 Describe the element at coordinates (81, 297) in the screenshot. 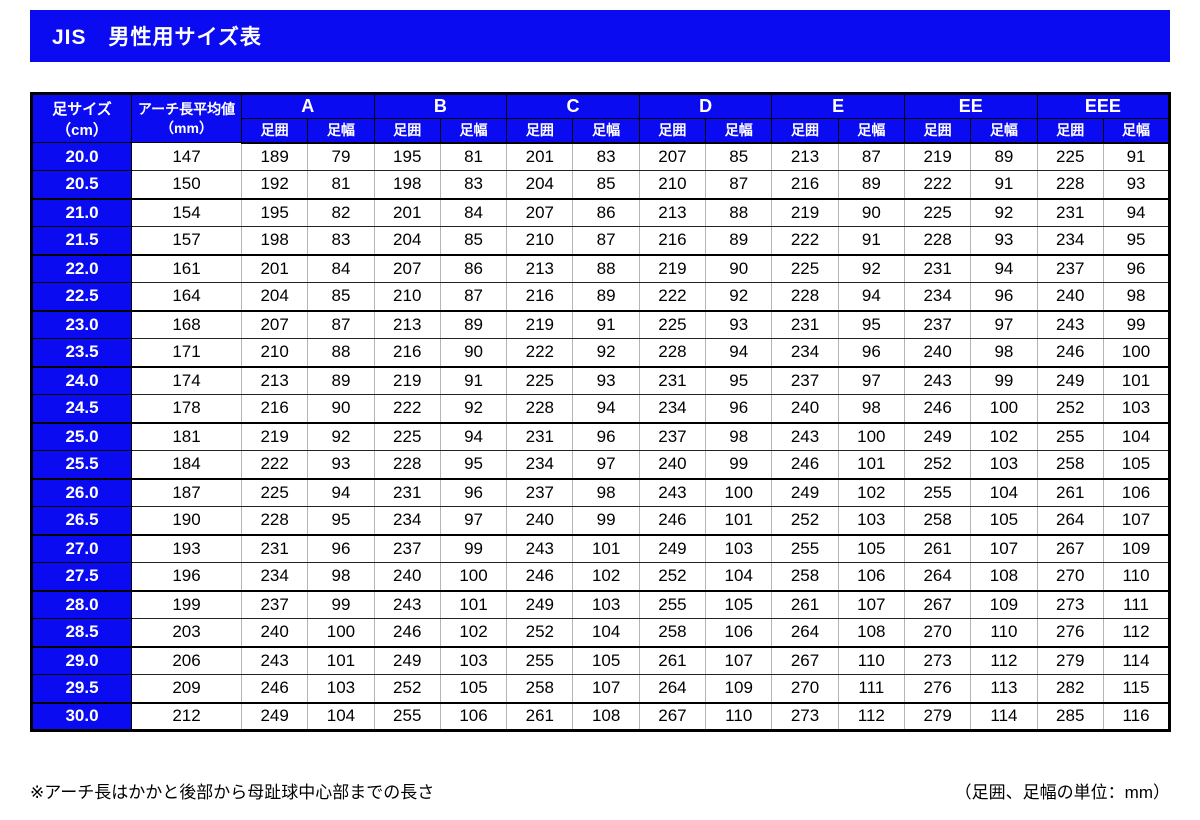

I see `foot-size-cell: 22.5` at that location.